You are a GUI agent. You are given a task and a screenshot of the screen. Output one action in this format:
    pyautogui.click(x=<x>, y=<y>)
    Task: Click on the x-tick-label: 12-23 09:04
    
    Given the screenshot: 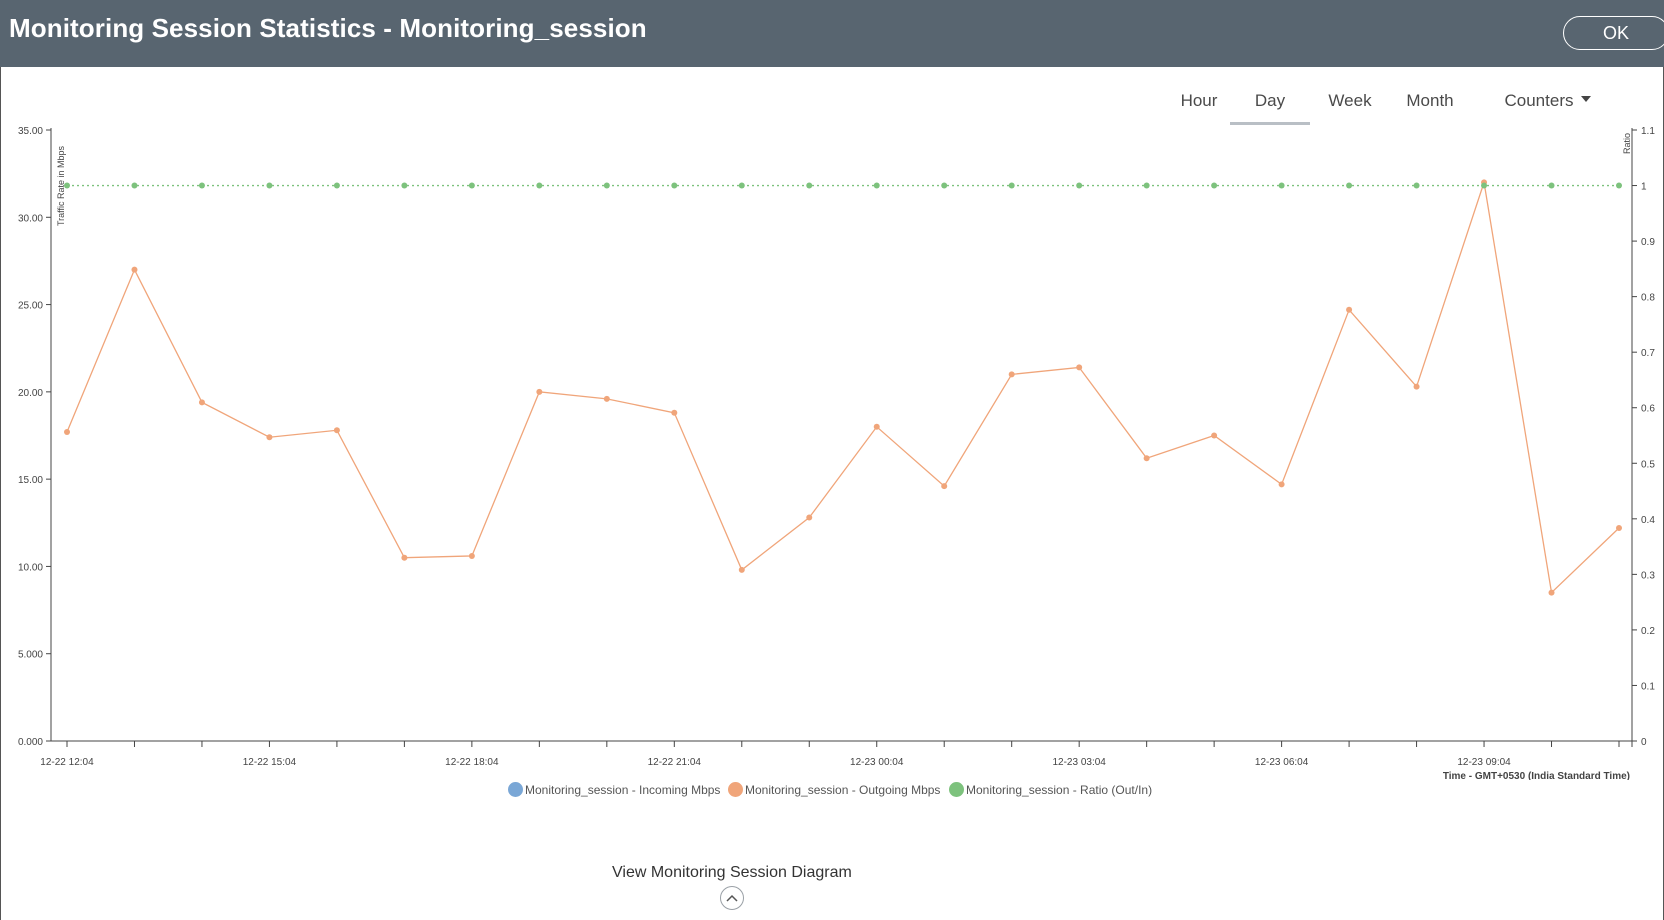 What is the action you would take?
    pyautogui.click(x=1484, y=762)
    